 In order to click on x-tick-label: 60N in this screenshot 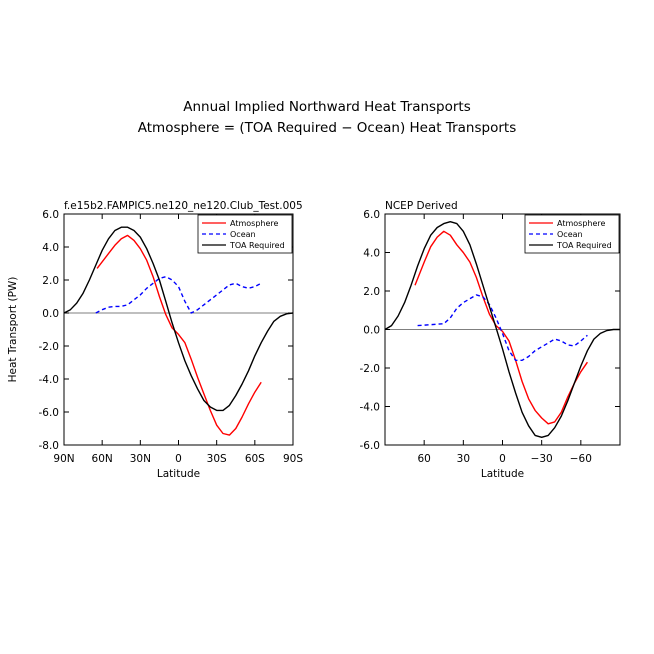, I will do `click(102, 459)`.